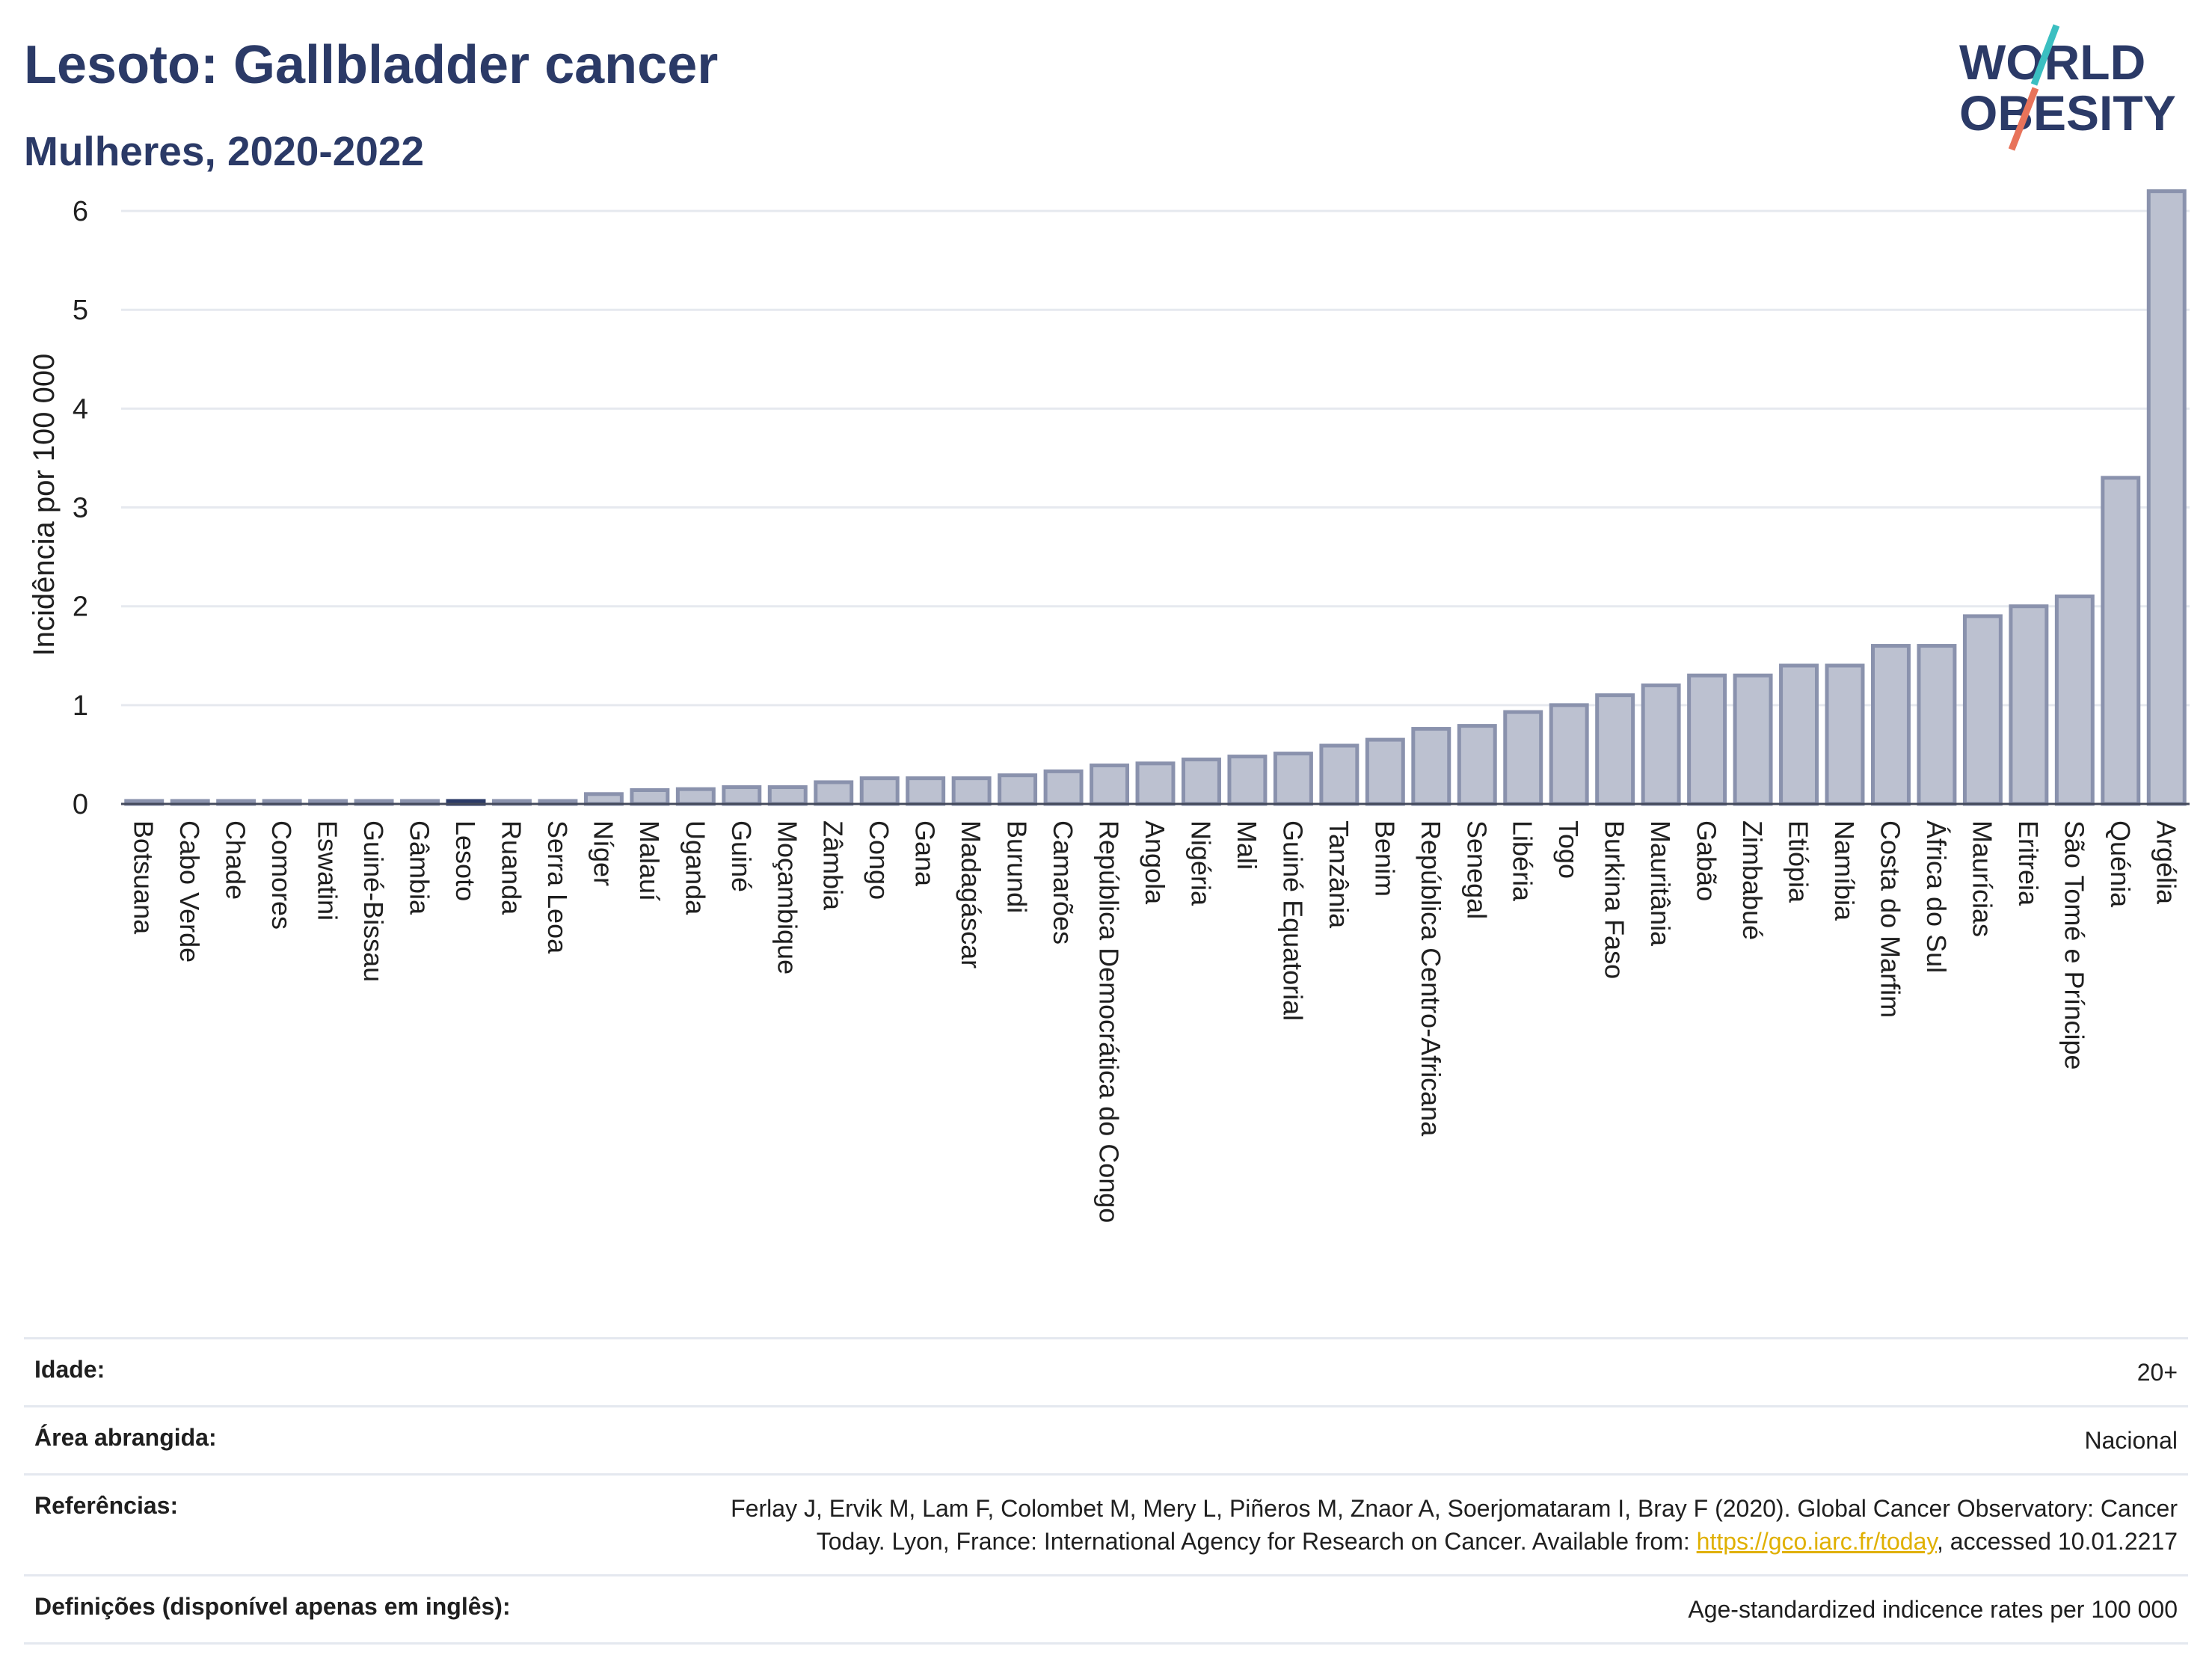 Image resolution: width=2212 pixels, height=1655 pixels. I want to click on info-row-area: Área abrangida: Nacional, so click(1106, 1439).